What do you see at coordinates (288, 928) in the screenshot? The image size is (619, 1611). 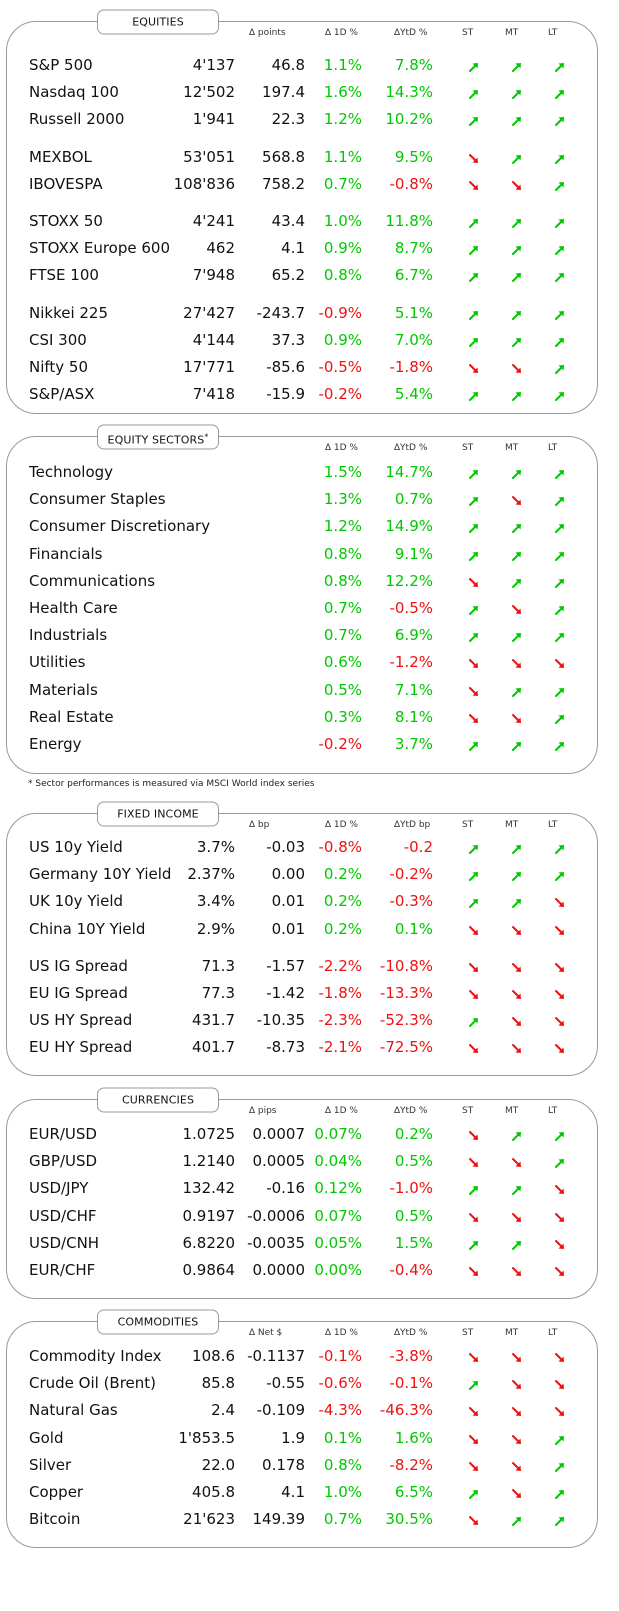 I see `instrument-change: 0.01` at bounding box center [288, 928].